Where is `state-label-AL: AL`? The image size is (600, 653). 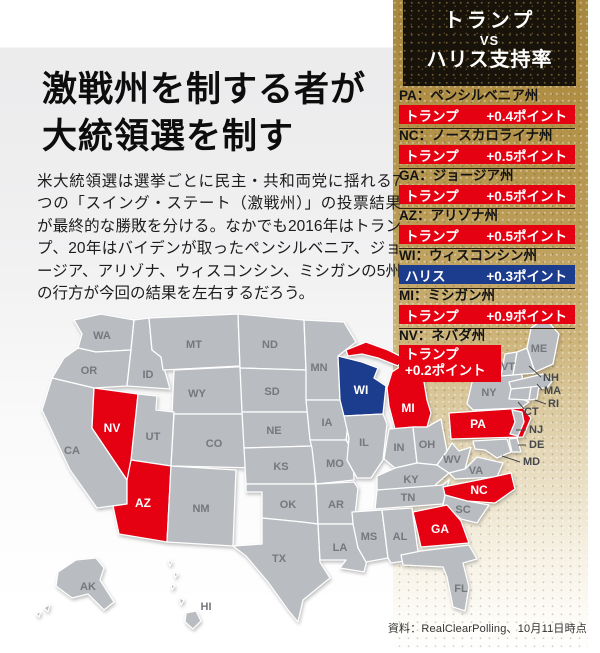
state-label-AL: AL is located at coordinates (400, 537).